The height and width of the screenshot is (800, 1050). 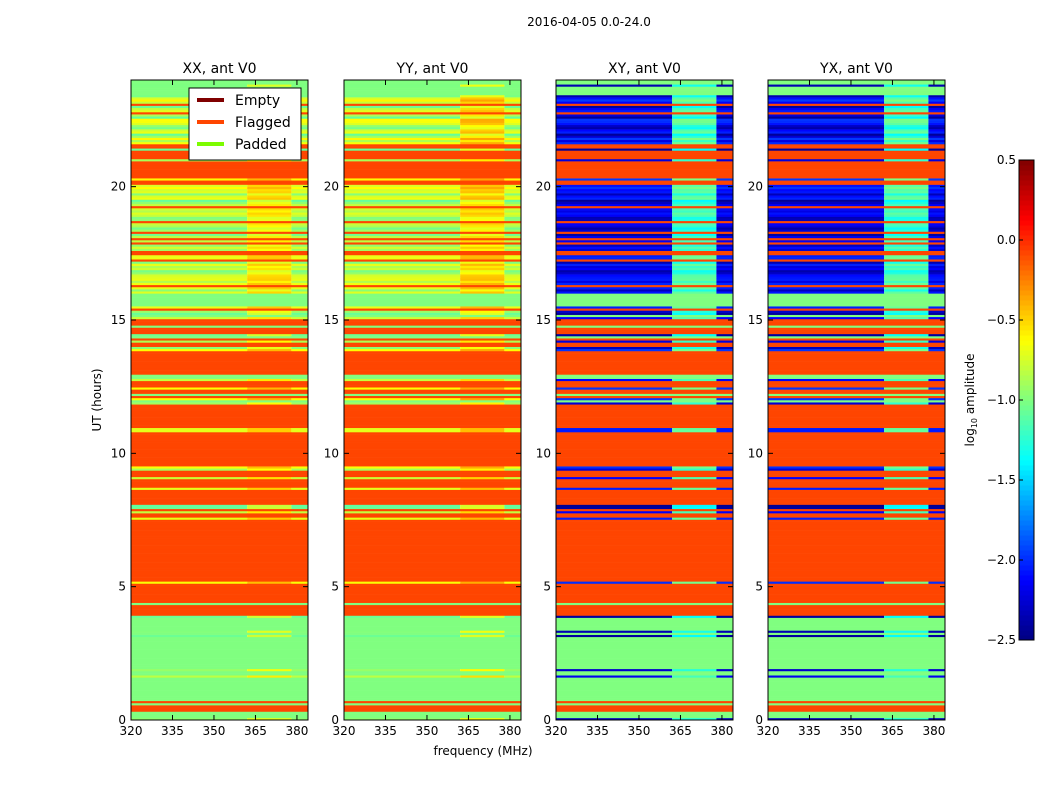 I want to click on colorbar-tick-label: 0.5, so click(x=1006, y=160).